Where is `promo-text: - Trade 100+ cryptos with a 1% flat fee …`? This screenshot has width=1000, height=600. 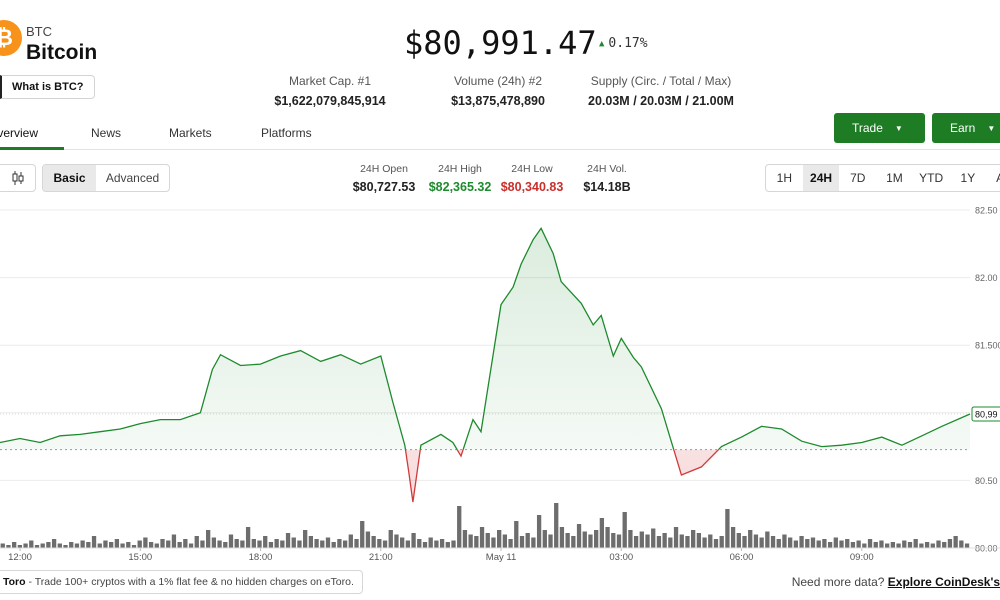 promo-text: - Trade 100+ cryptos with a 1% flat fee … is located at coordinates (191, 582).